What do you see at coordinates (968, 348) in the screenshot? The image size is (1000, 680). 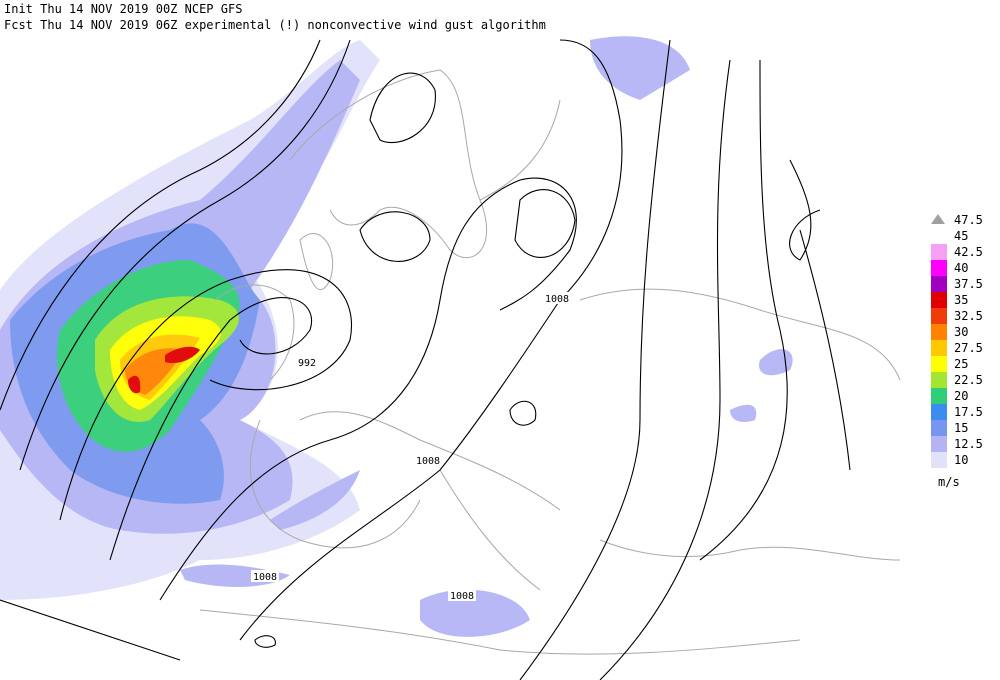 I see `legend-label: 27.5` at bounding box center [968, 348].